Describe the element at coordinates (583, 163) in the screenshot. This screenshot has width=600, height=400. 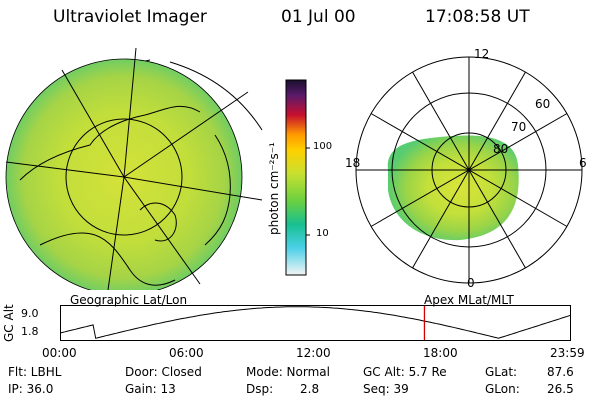
I see `mlt-label-6: 6` at that location.